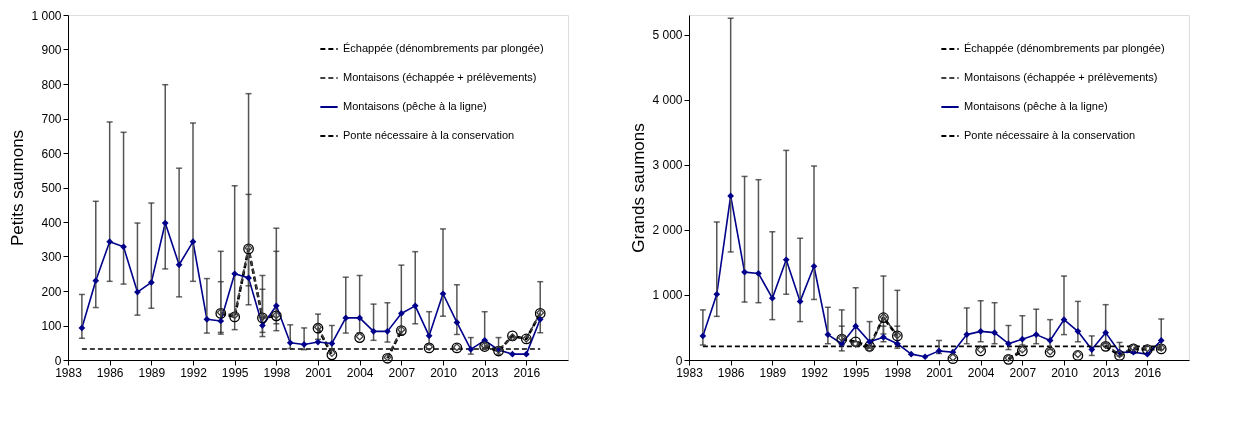  Describe the element at coordinates (667, 165) in the screenshot. I see `y-tick-label: 3 000` at that location.